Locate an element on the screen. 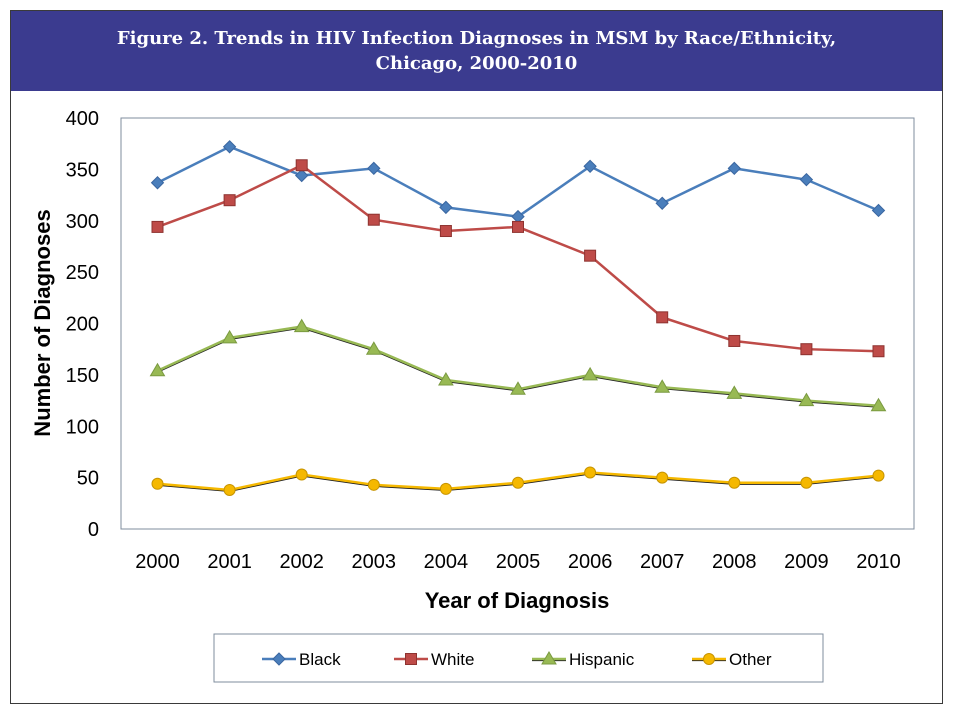 The width and height of the screenshot is (961, 713). x-tick-label: 2002 is located at coordinates (301, 562).